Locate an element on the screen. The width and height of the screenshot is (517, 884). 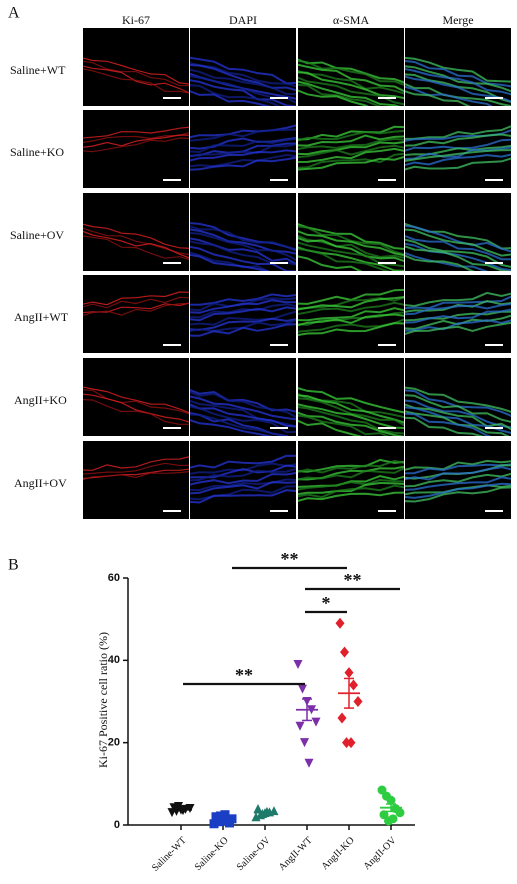
y-tick-label: 20 is located at coordinates (114, 743).